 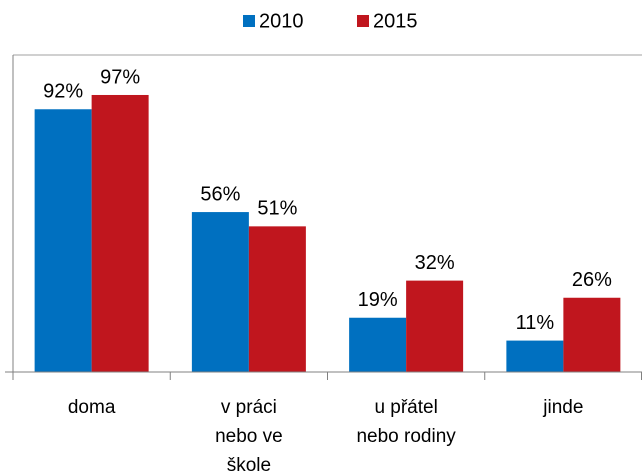 I want to click on x-tick-label: doma, so click(x=92, y=407).